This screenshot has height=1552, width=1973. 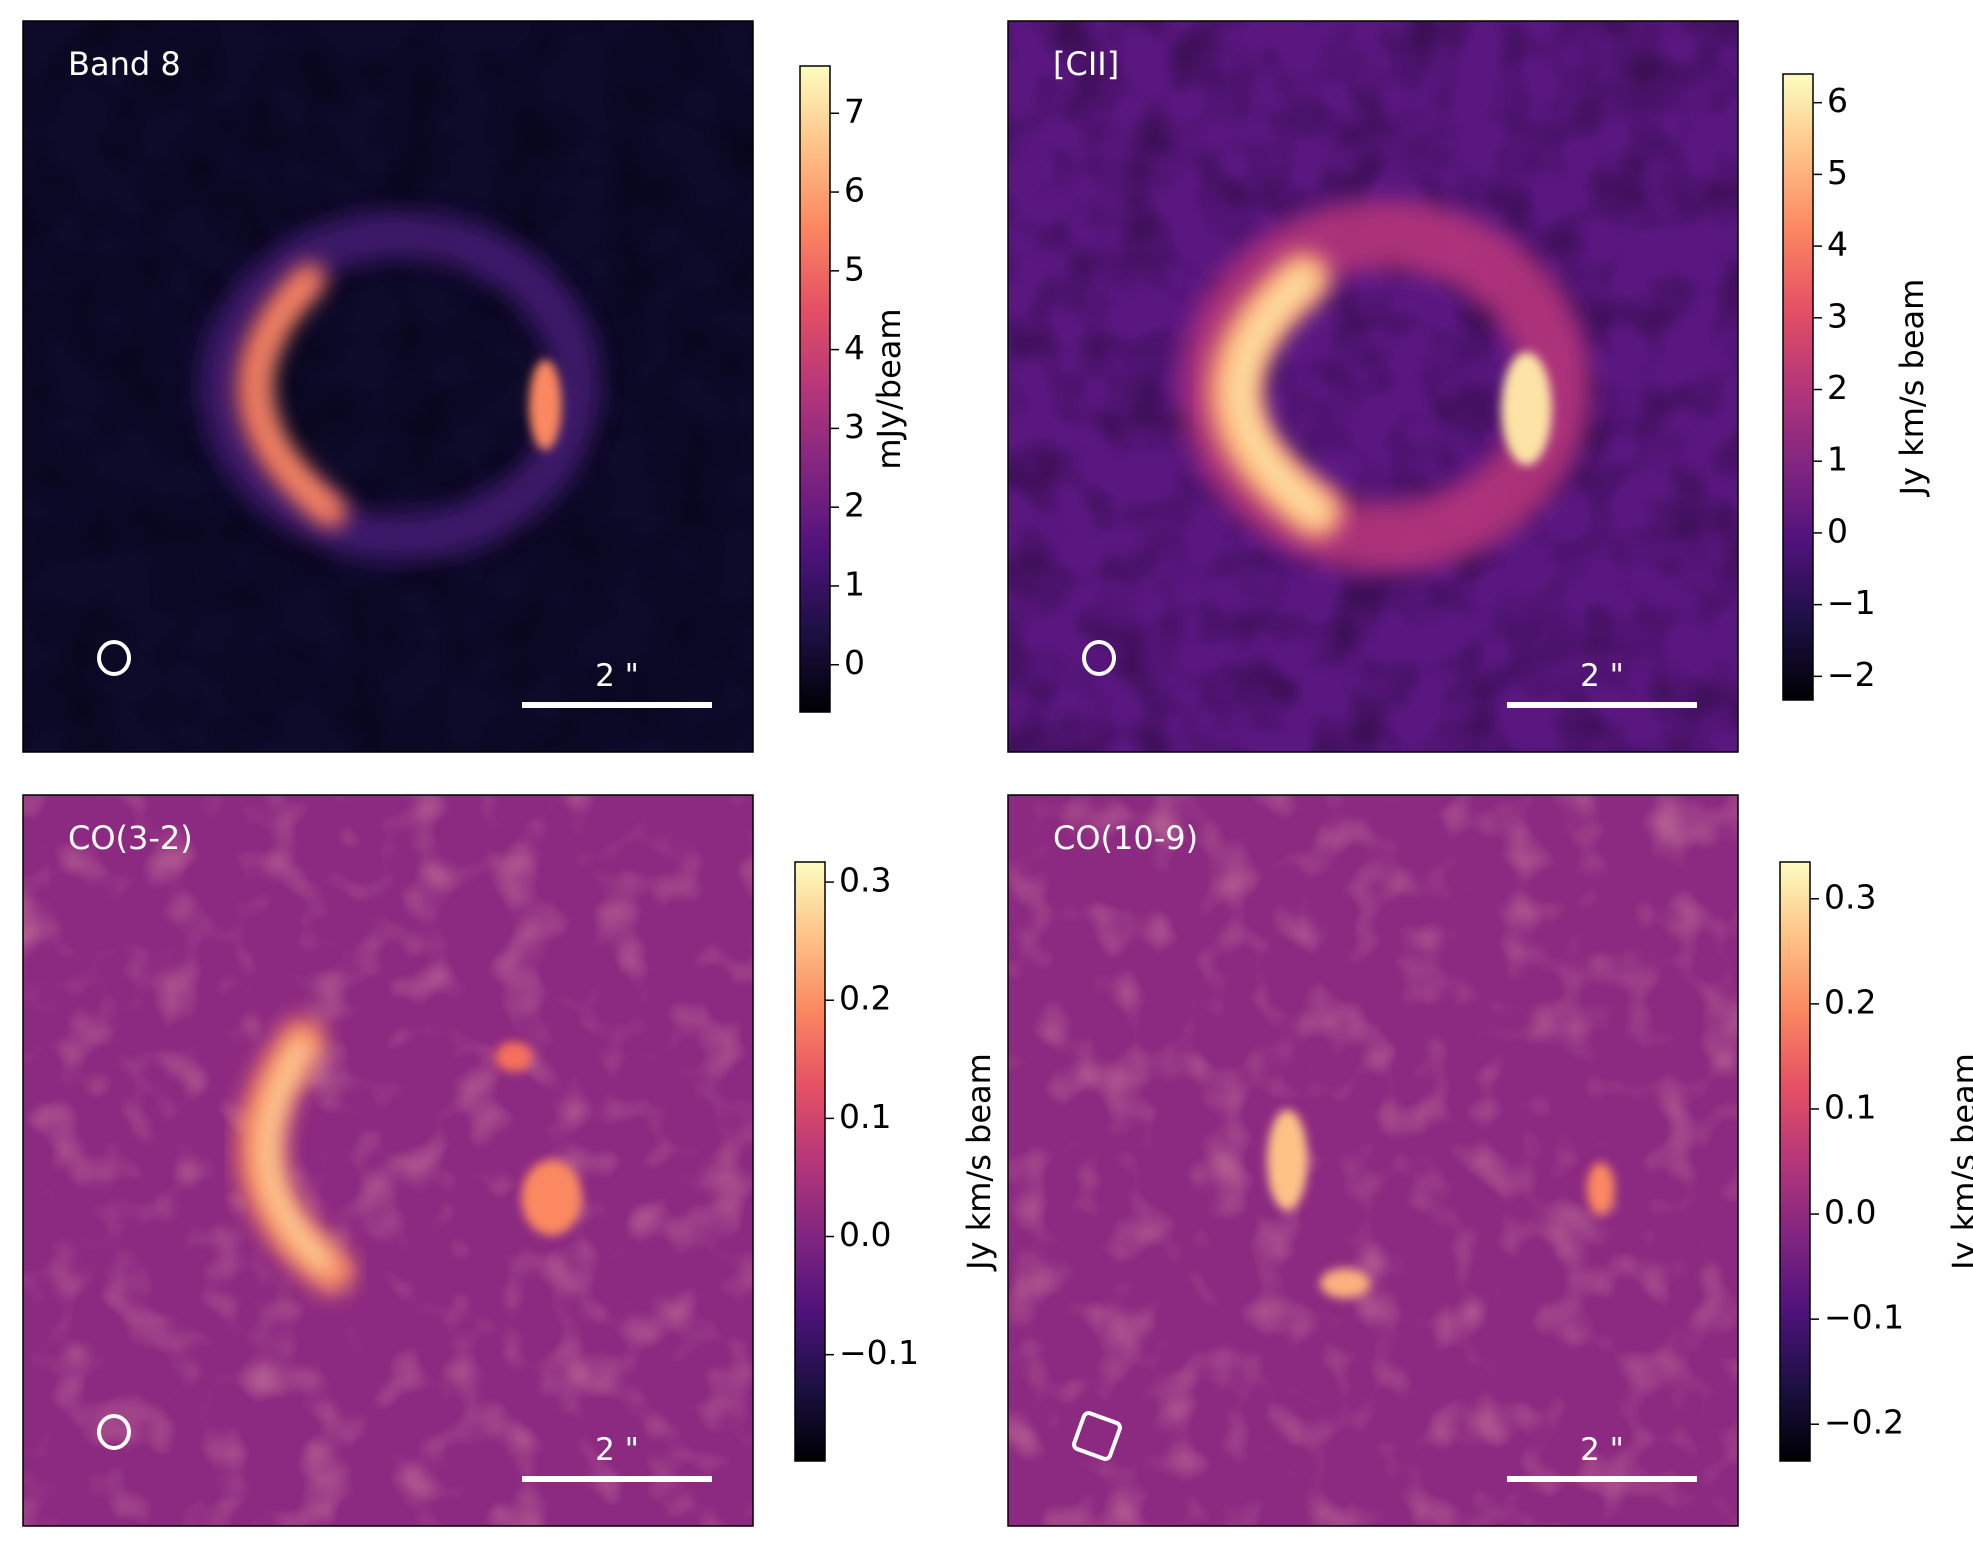 What do you see at coordinates (1851, 602) in the screenshot?
I see `colorbar-tick-label: −1` at bounding box center [1851, 602].